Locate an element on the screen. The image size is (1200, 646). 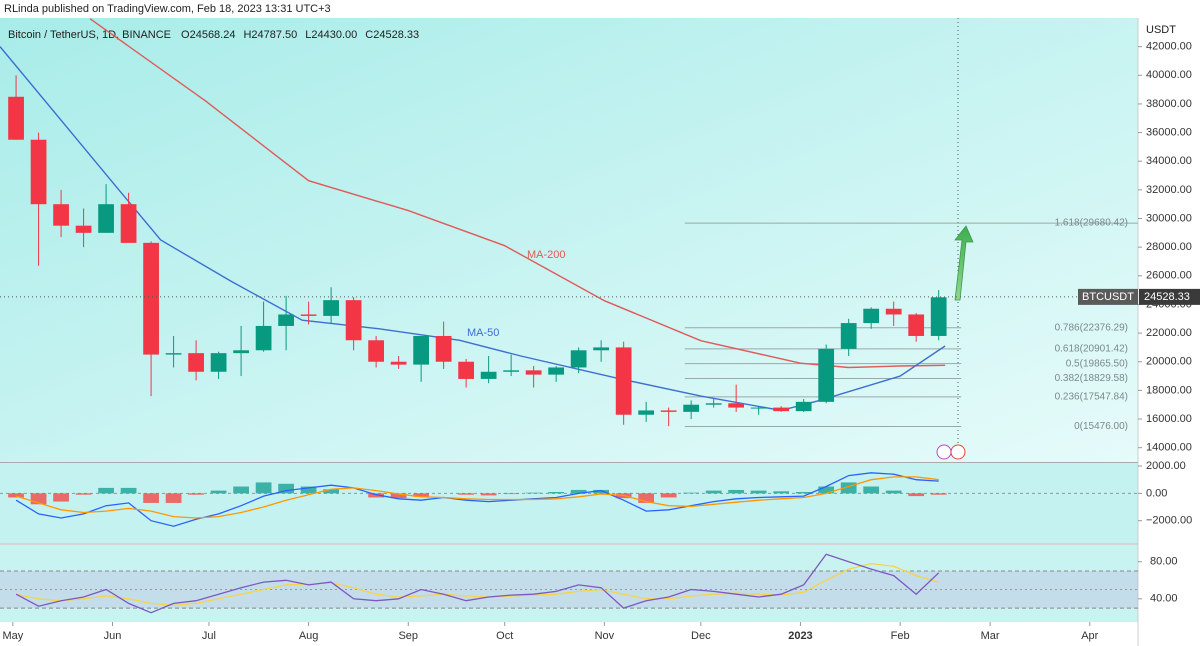
signal-line is located at coordinates (477, 497).